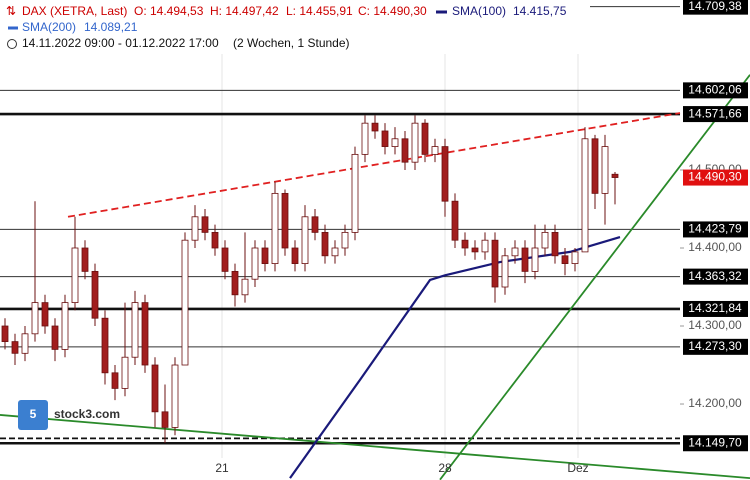  Describe the element at coordinates (111, 27) in the screenshot. I see `legend-value: 14.089,21` at that location.